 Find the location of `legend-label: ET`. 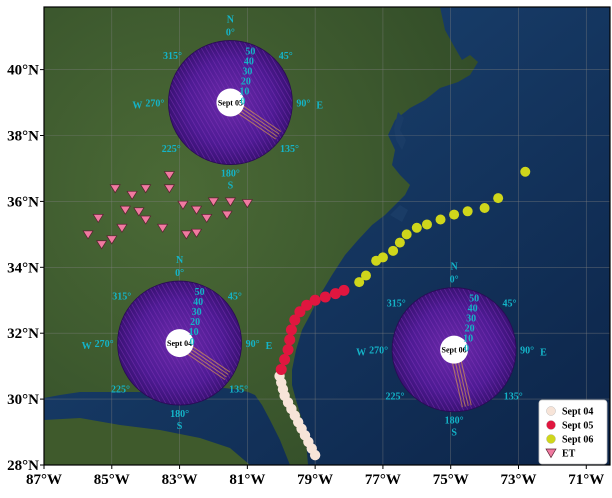

legend-label: ET is located at coordinates (569, 454).